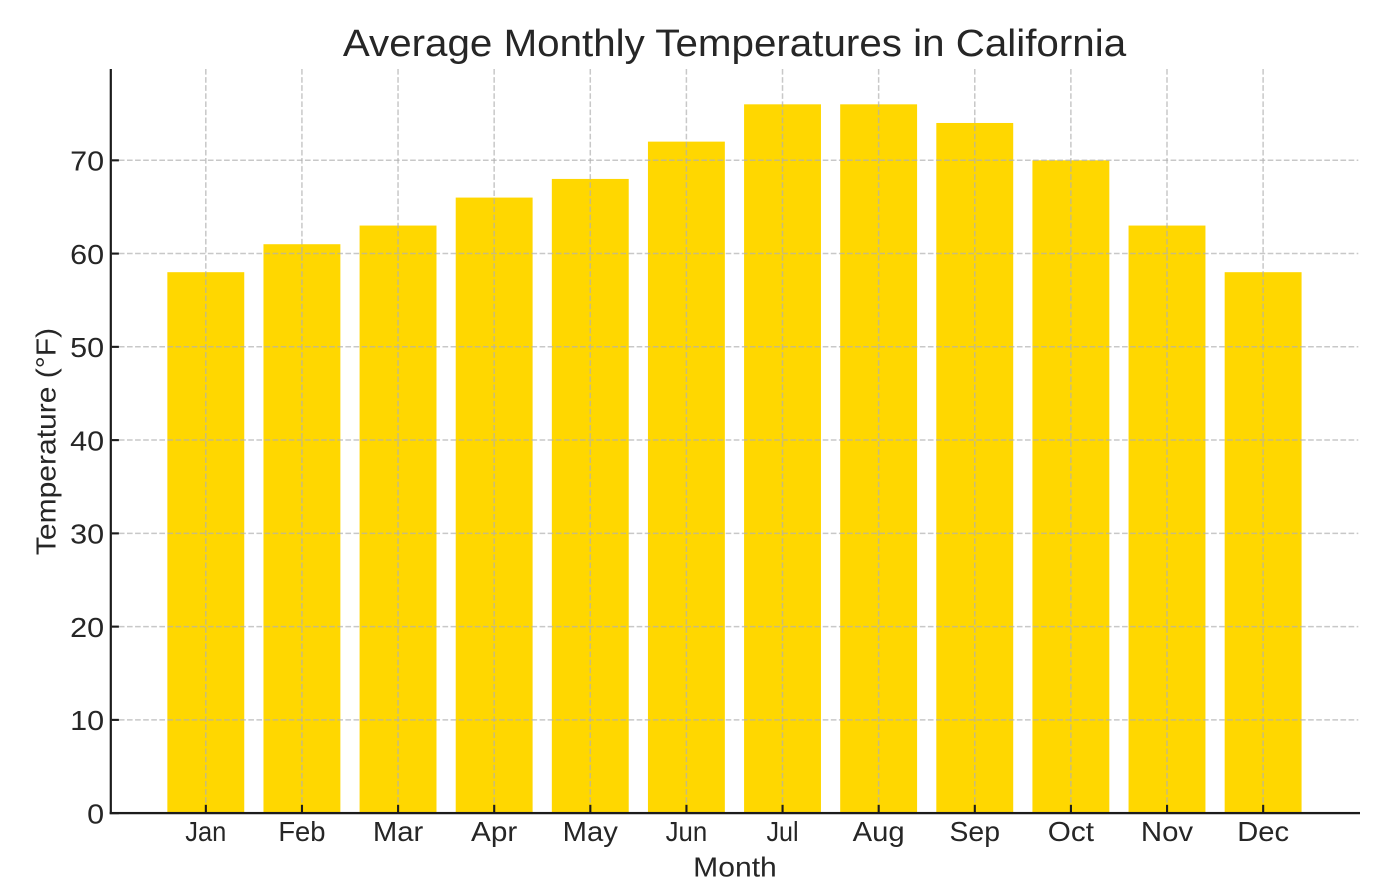 The width and height of the screenshot is (1375, 887). Describe the element at coordinates (87, 347) in the screenshot. I see `svg-text: 50` at that location.